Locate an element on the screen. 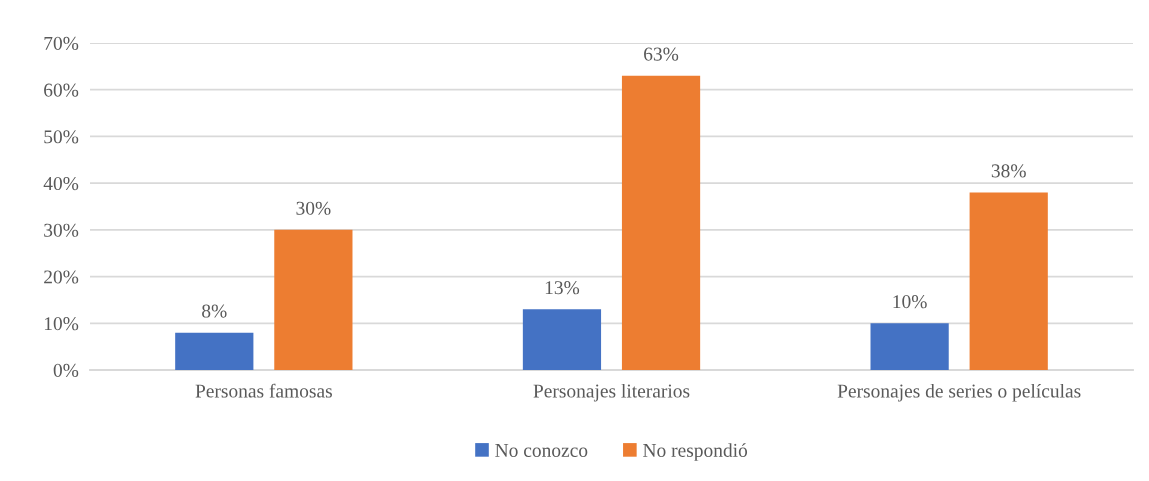 This screenshot has width=1149, height=481. legend-label: No respondió is located at coordinates (695, 452).